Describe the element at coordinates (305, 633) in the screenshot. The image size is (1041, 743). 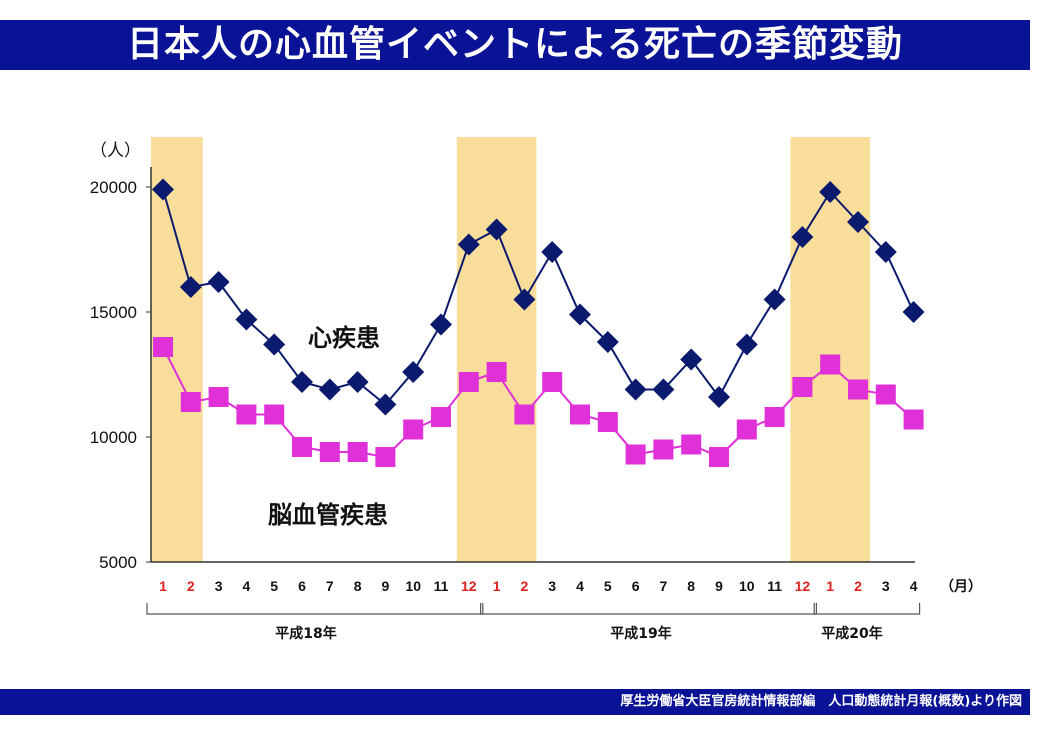
I see `year-label-h18: 平成18年` at that location.